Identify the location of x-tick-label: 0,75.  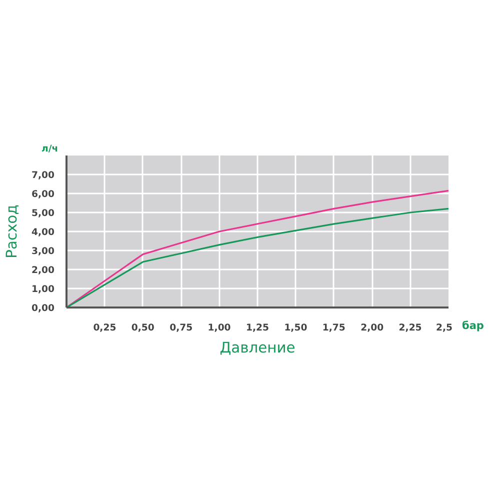
(181, 328).